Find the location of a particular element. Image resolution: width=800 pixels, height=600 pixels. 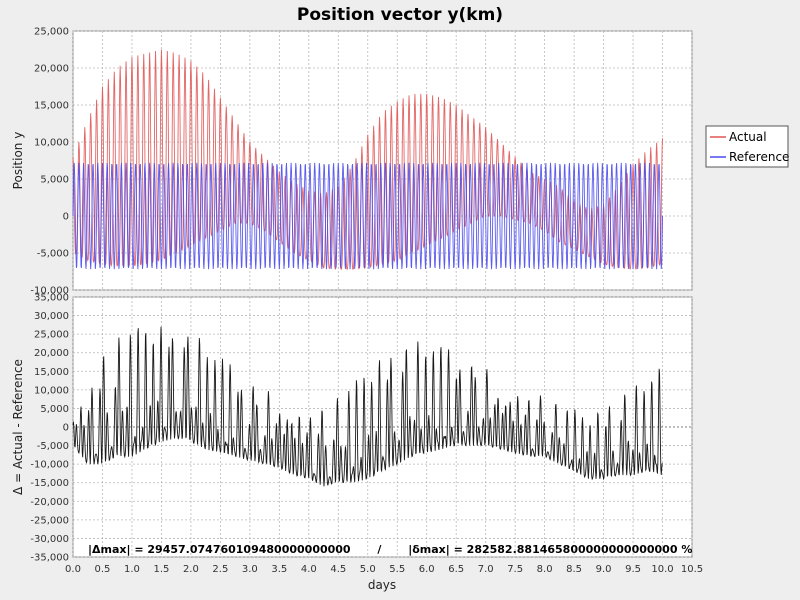

x-tick-label: 0.5 is located at coordinates (103, 569).